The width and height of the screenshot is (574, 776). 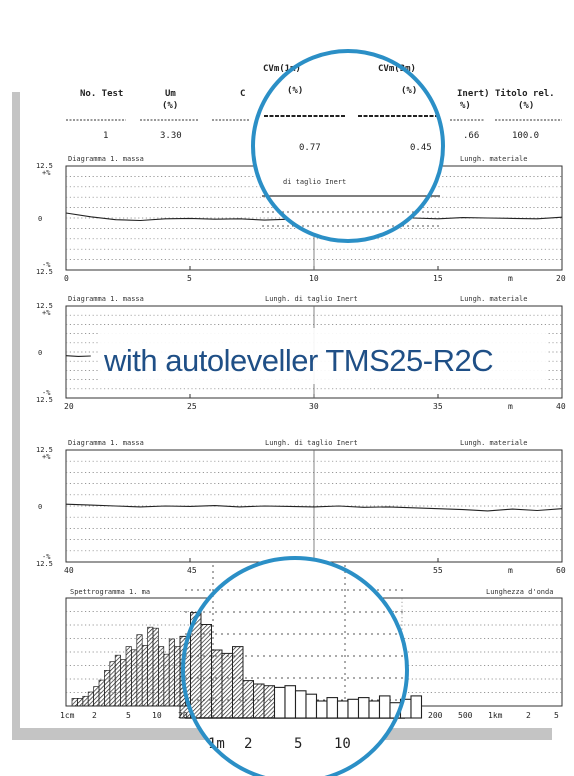 I want to click on header-no-test: No. Test, so click(x=101, y=94).